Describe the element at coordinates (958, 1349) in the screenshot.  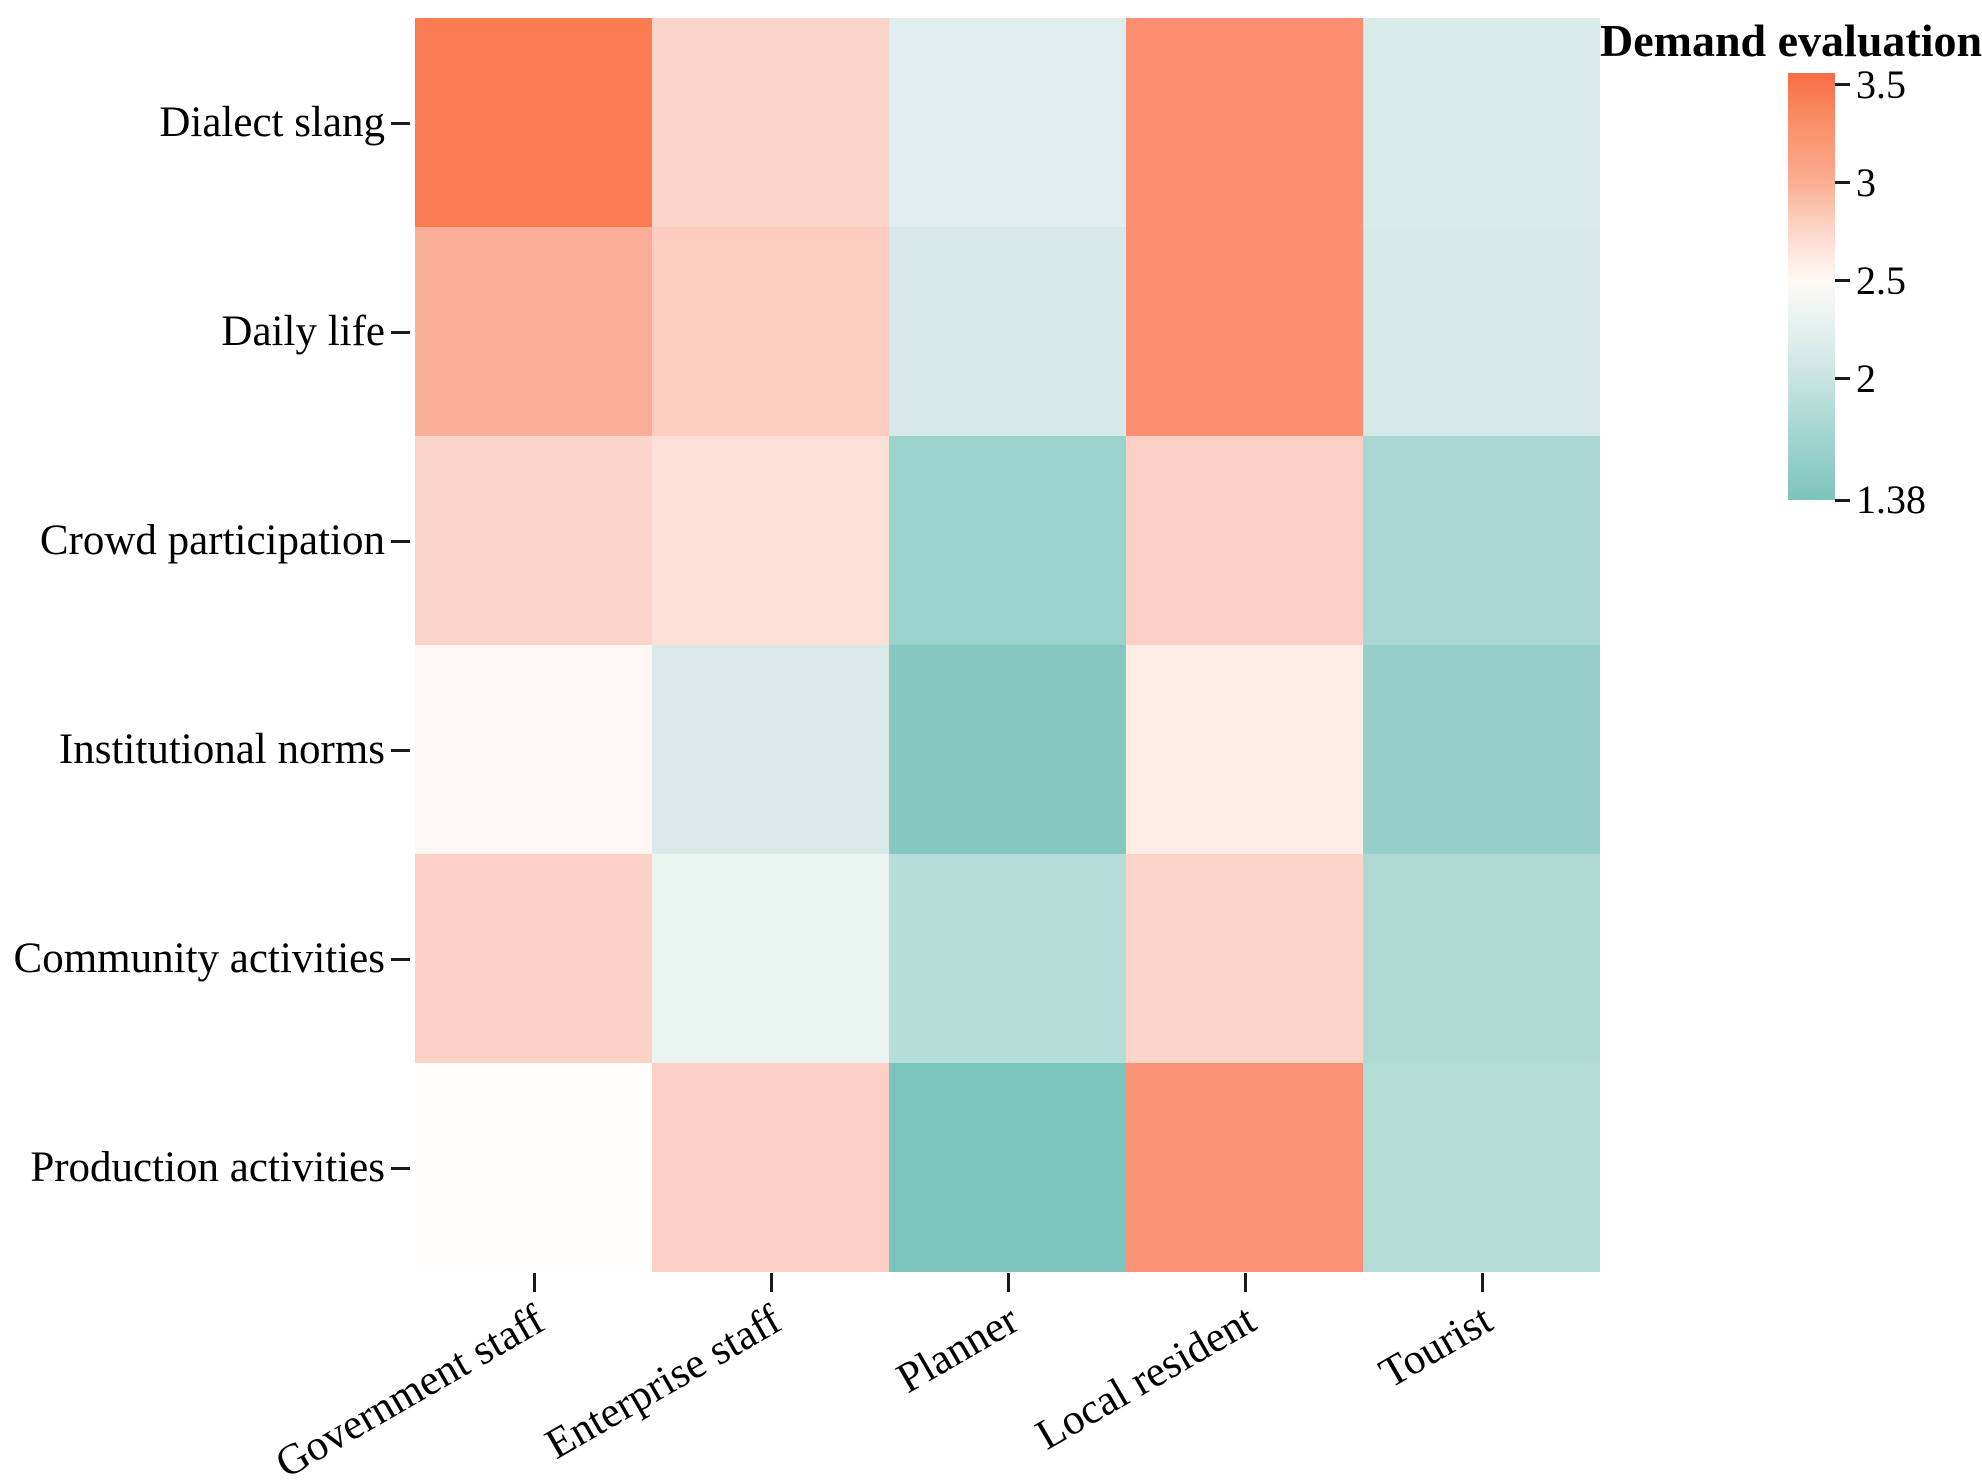
I see `x-axis-label: Planner` at that location.